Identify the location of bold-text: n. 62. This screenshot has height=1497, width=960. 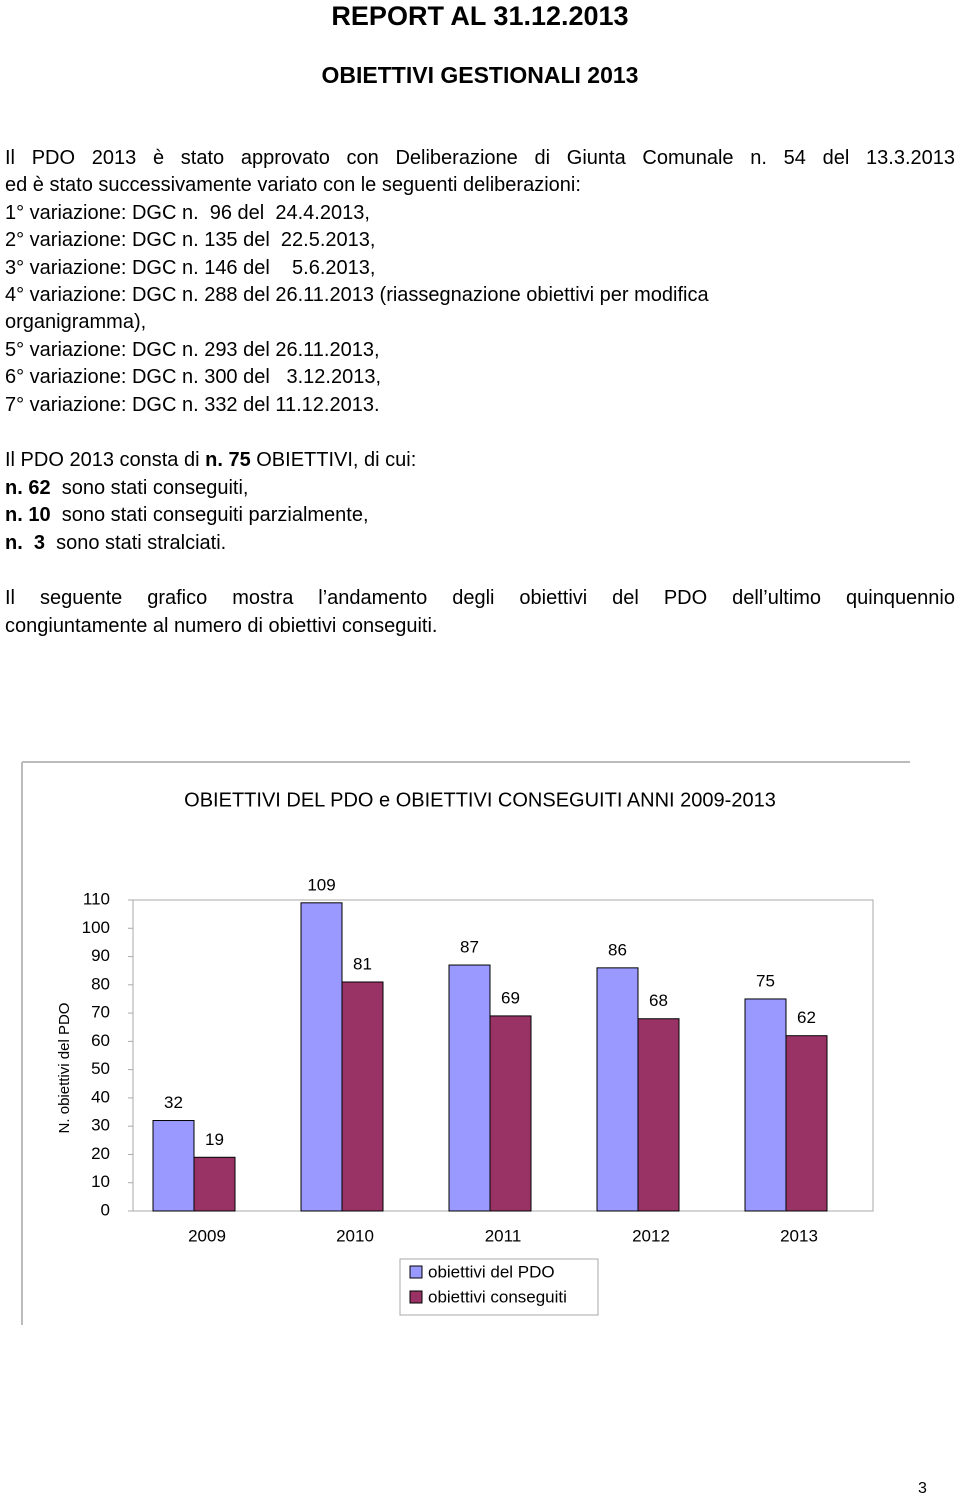
(28, 487).